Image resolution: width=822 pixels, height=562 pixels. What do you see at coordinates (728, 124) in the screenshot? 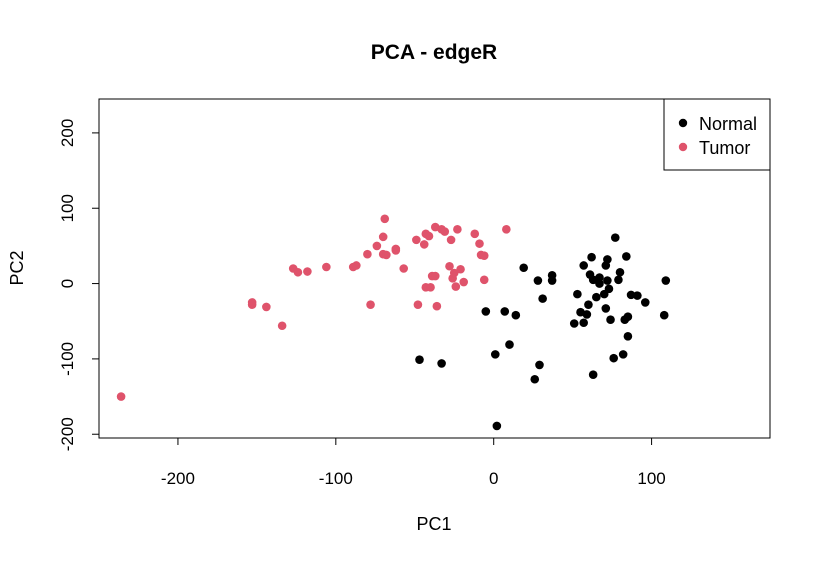
I see `legend-label-normal: Normal` at bounding box center [728, 124].